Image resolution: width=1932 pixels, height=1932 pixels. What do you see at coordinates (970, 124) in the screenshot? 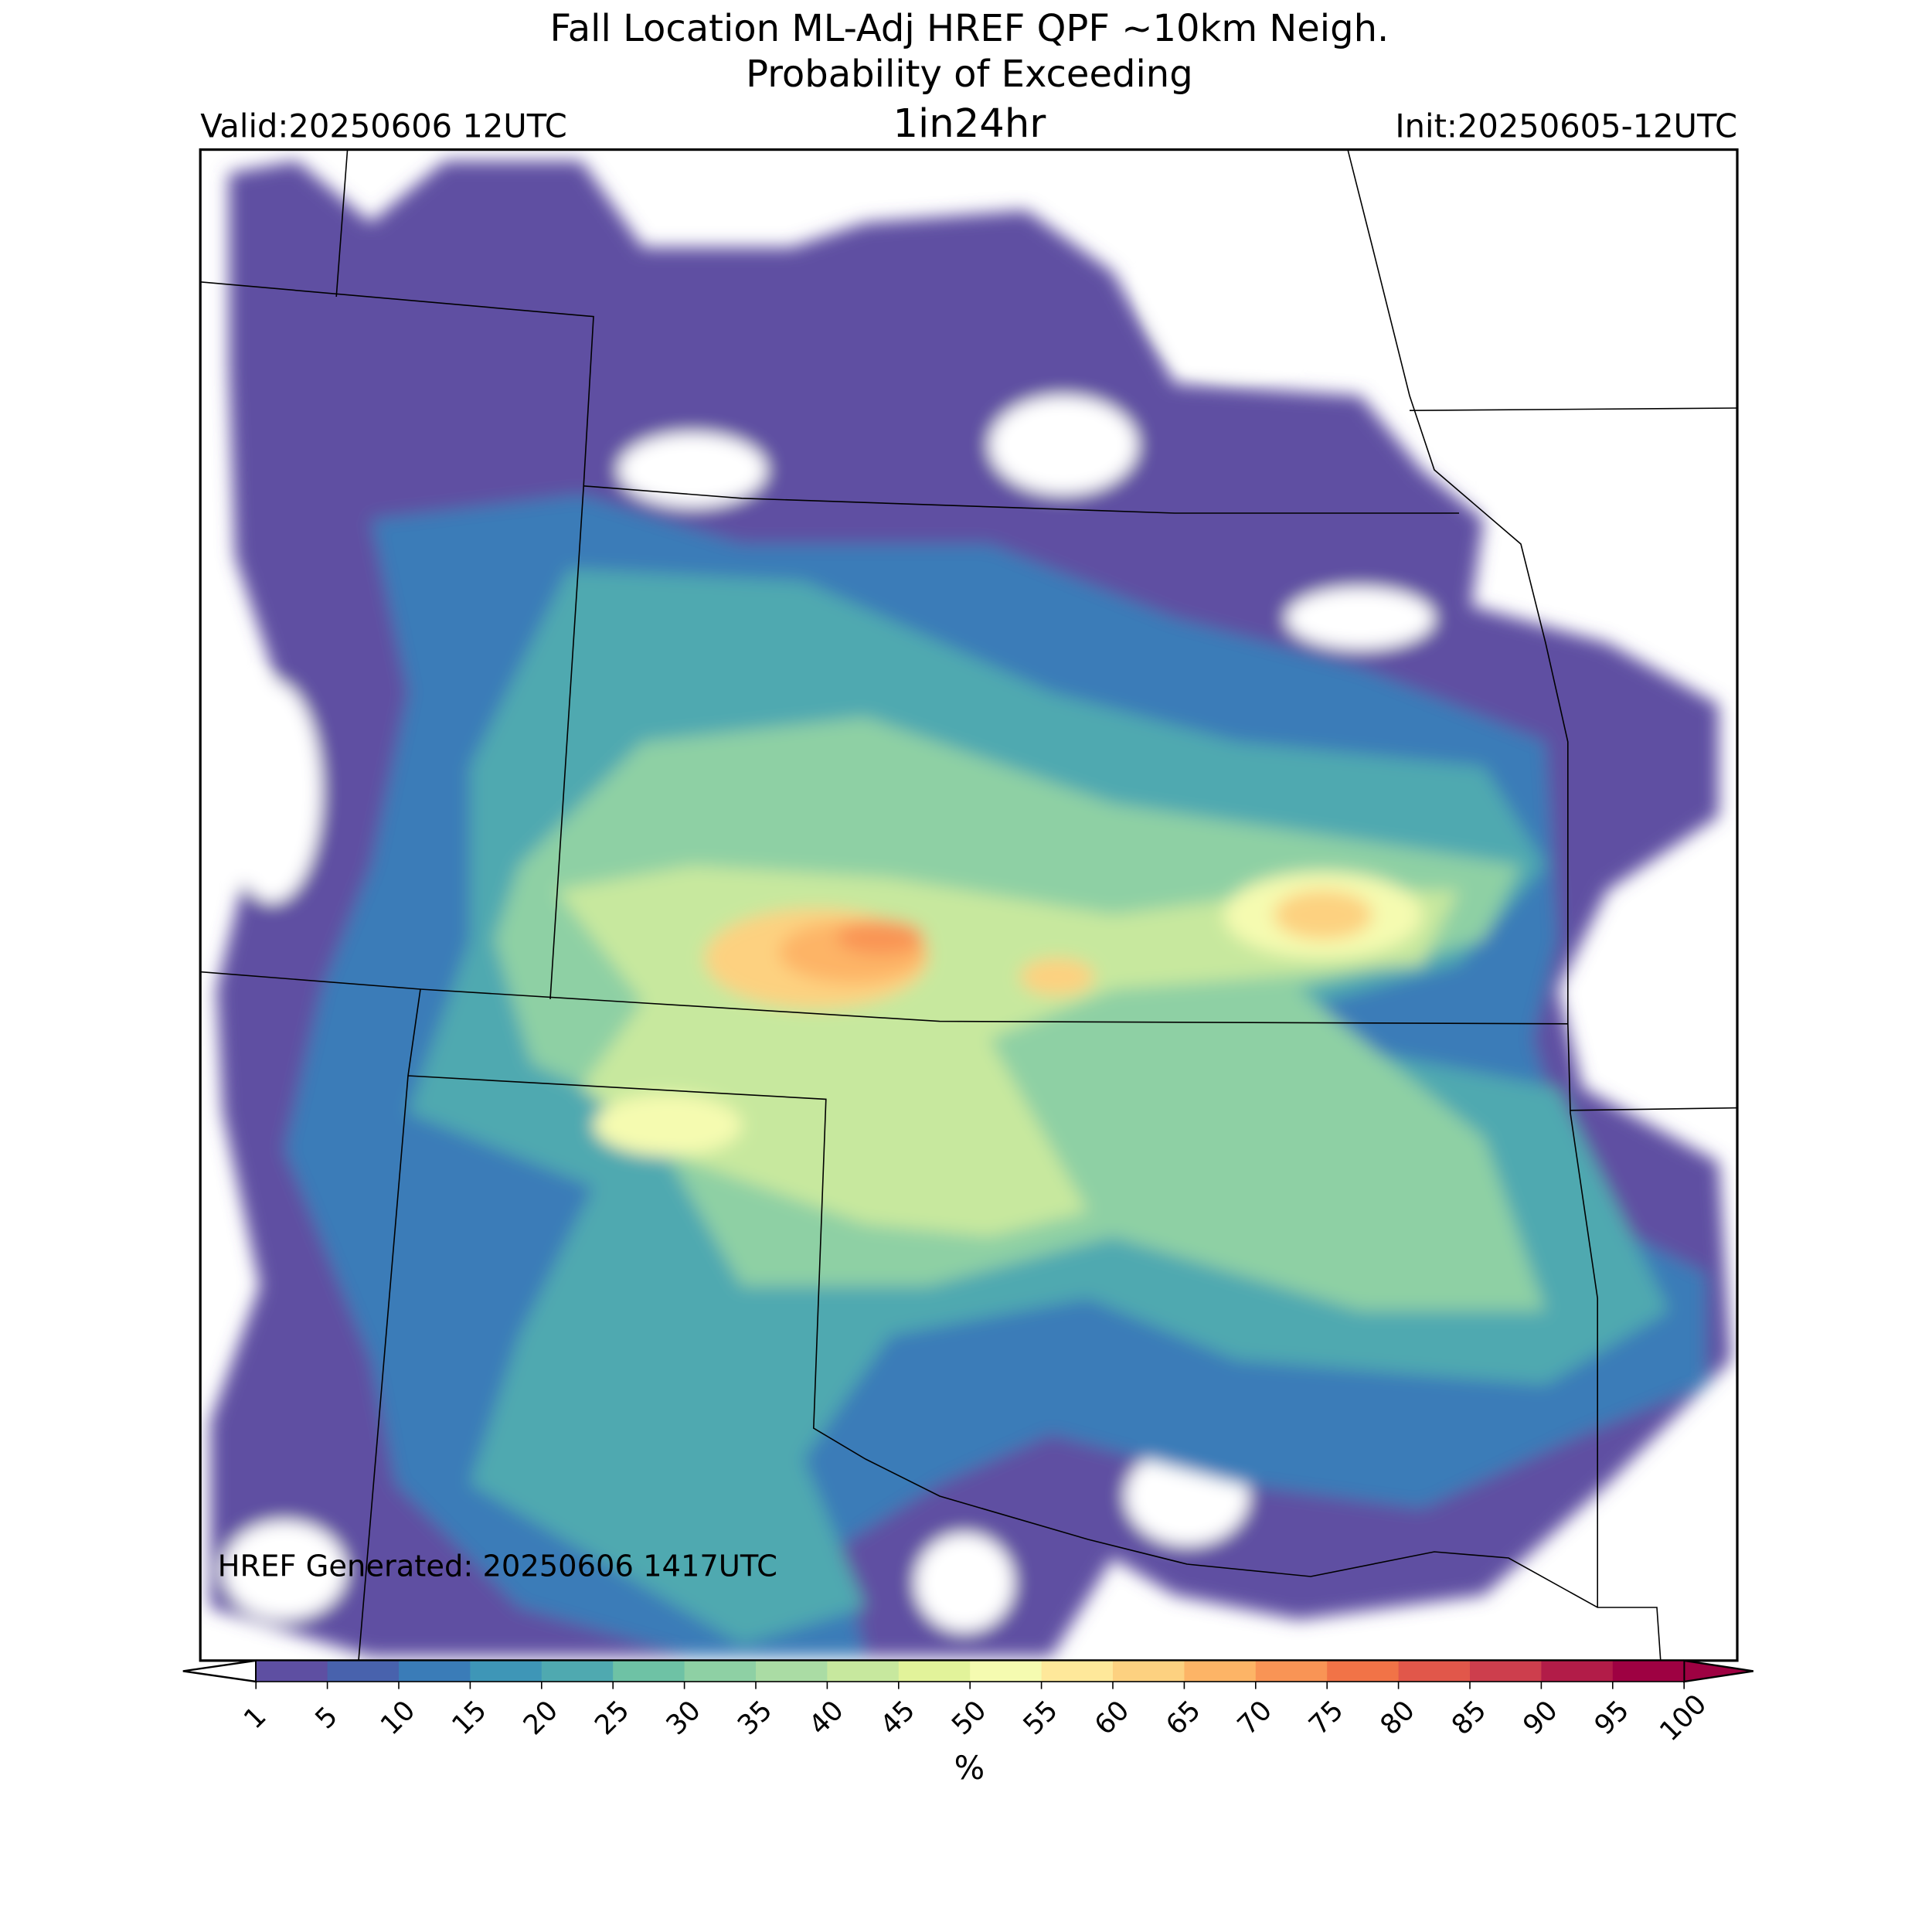
I see `subtitle: 1in24hr` at bounding box center [970, 124].